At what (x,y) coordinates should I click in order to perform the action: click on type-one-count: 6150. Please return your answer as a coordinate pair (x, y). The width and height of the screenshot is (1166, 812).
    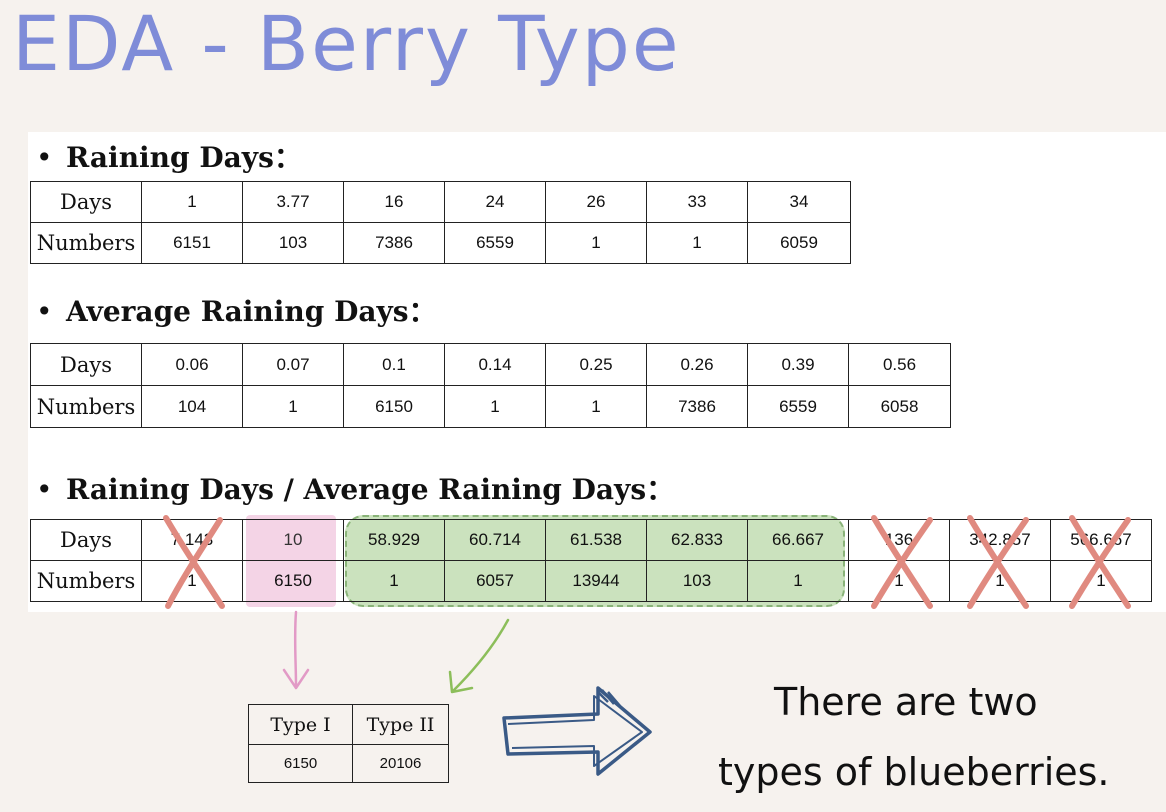
    Looking at the image, I should click on (300, 763).